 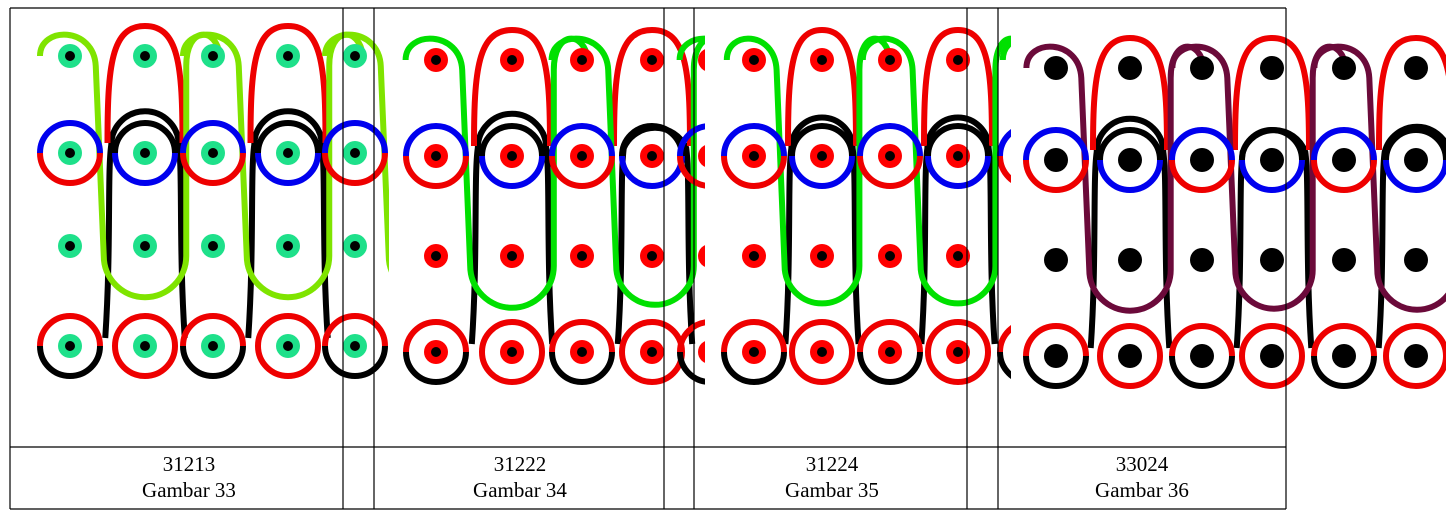 I want to click on panel-3-label: Gambar 35, so click(x=832, y=490).